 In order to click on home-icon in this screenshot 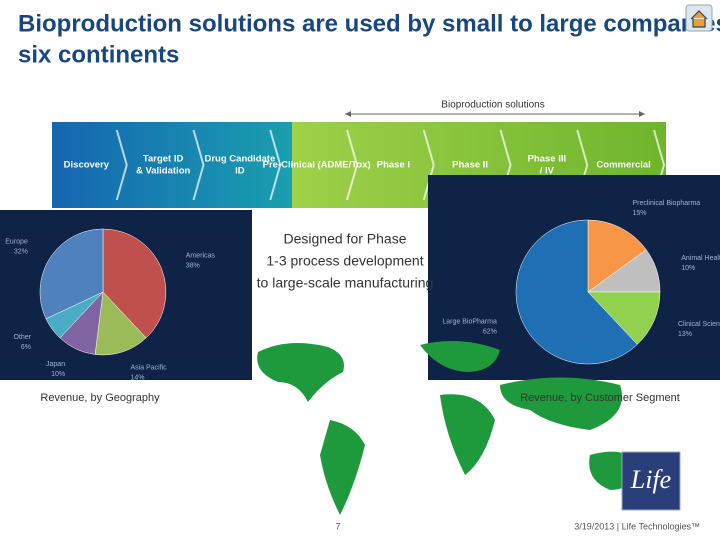, I will do `click(699, 18)`.